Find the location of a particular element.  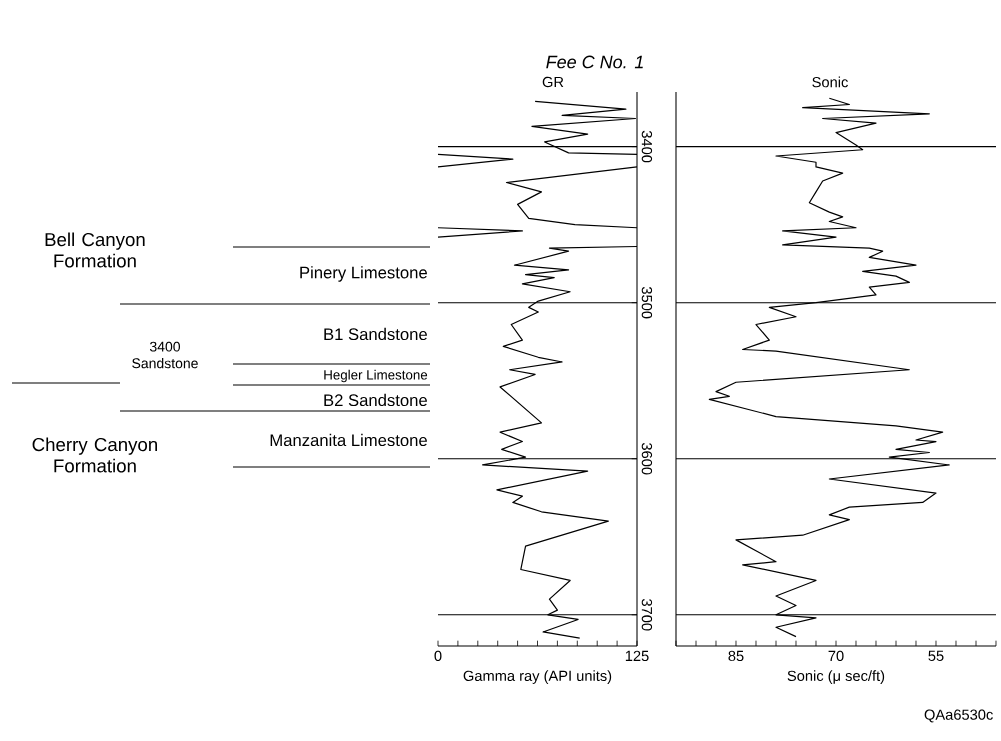

x-tick-label: 70 is located at coordinates (836, 656).